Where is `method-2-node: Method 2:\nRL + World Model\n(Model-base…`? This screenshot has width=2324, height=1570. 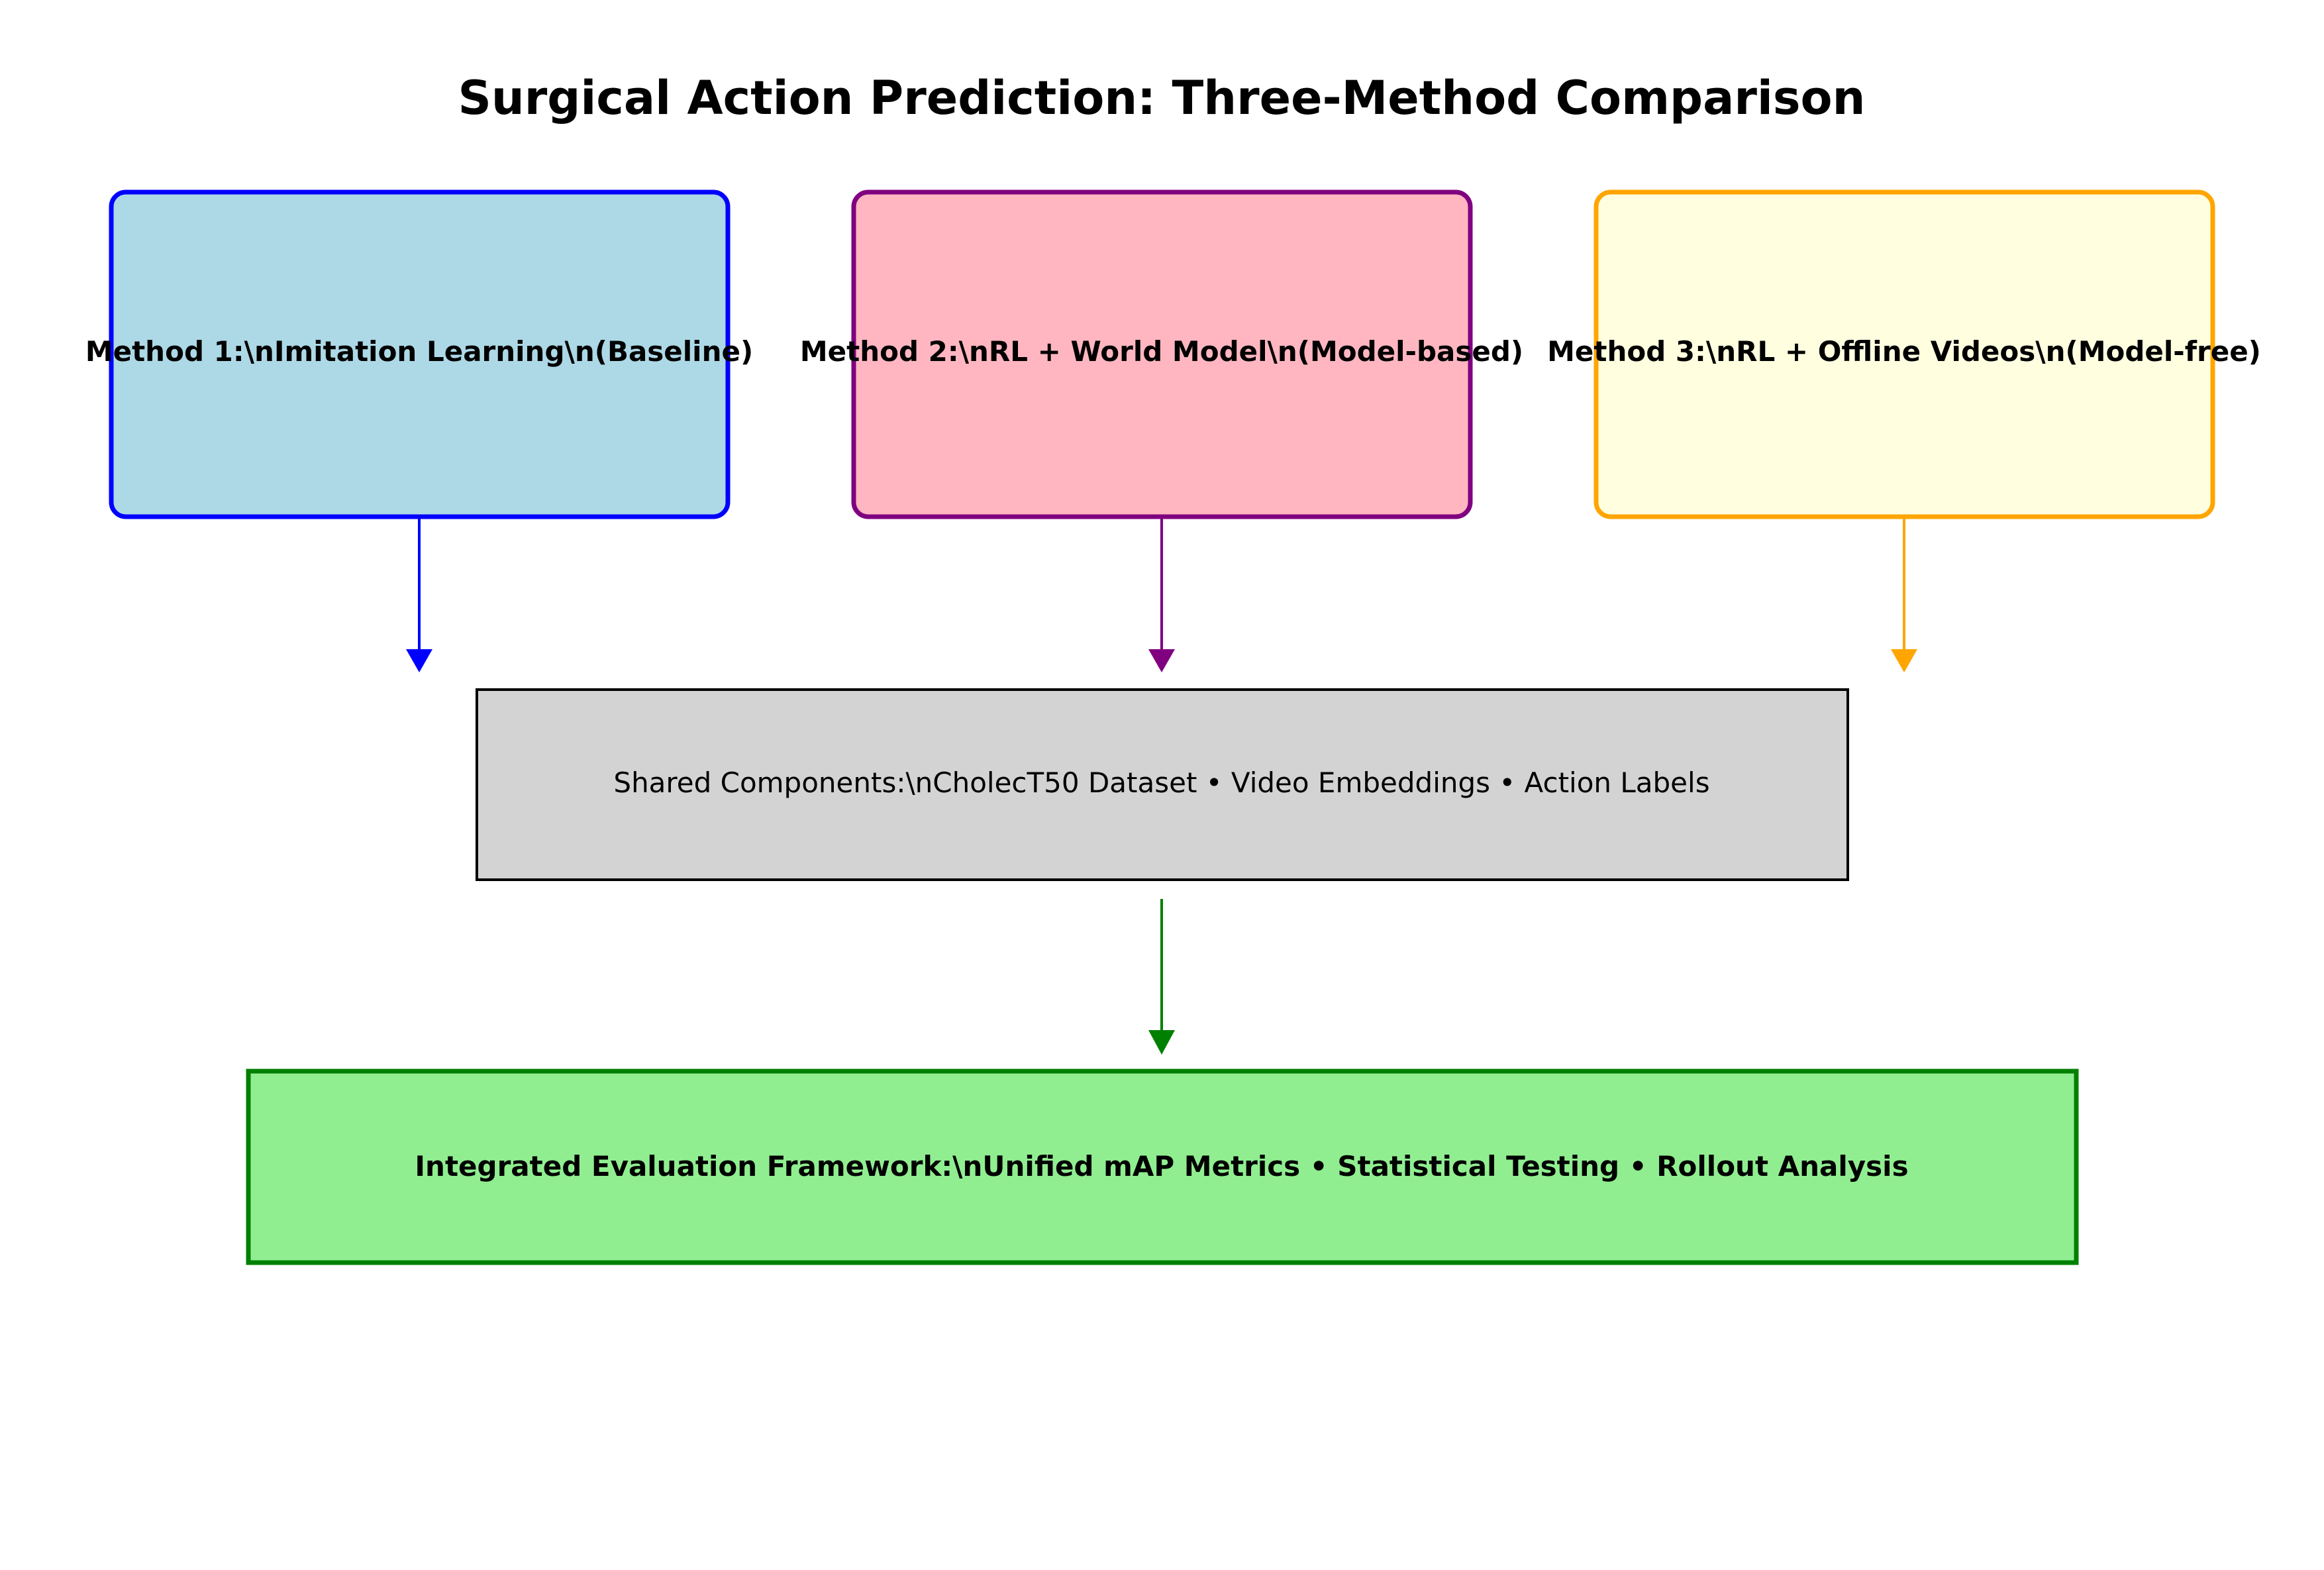
method-2-node: Method 2:\nRL + World Model\n(Model-base… is located at coordinates (1161, 354).